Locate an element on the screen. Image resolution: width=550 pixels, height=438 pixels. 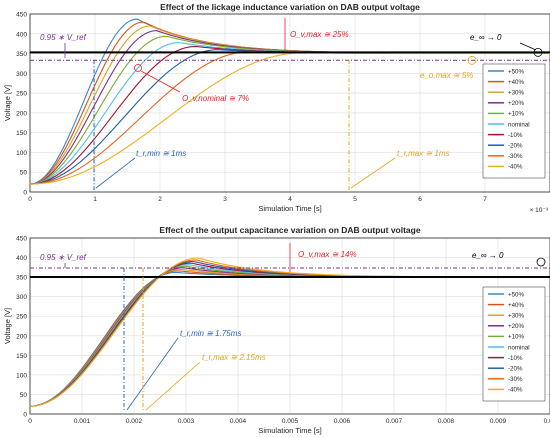
x-tick-label: 5 is located at coordinates (355, 199).